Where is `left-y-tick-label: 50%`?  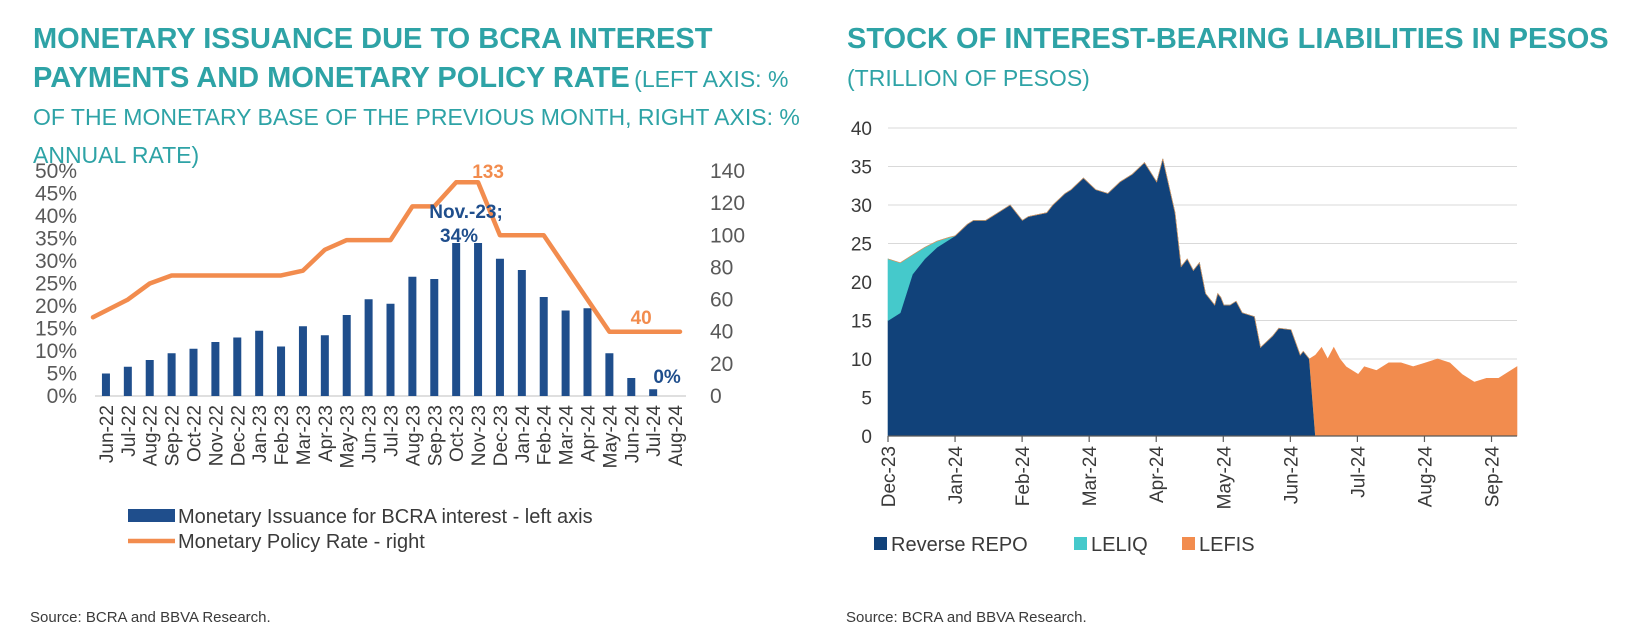 left-y-tick-label: 50% is located at coordinates (56, 171).